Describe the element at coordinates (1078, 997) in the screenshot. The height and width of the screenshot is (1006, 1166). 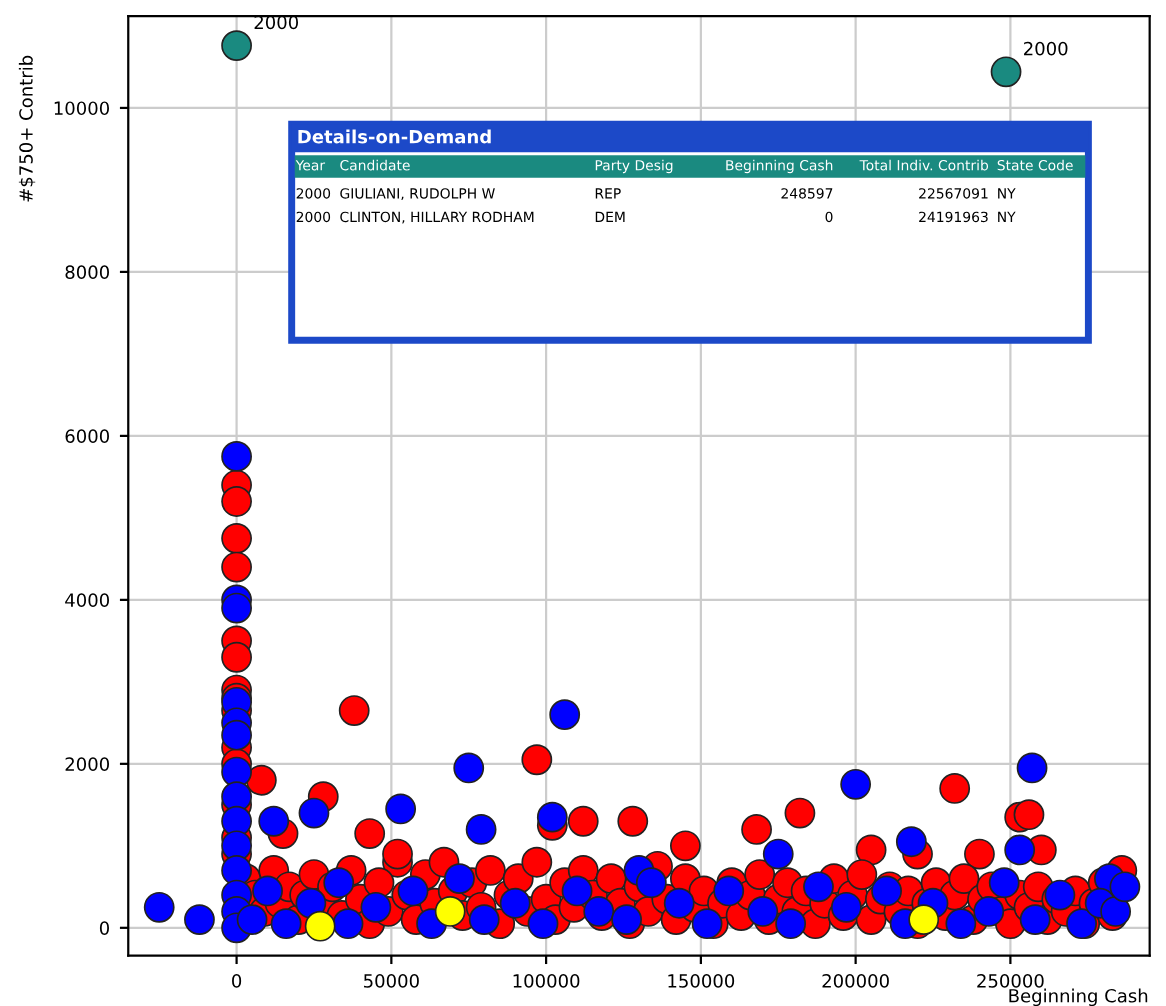
I see `x-axis-title: Beginning Cash` at that location.